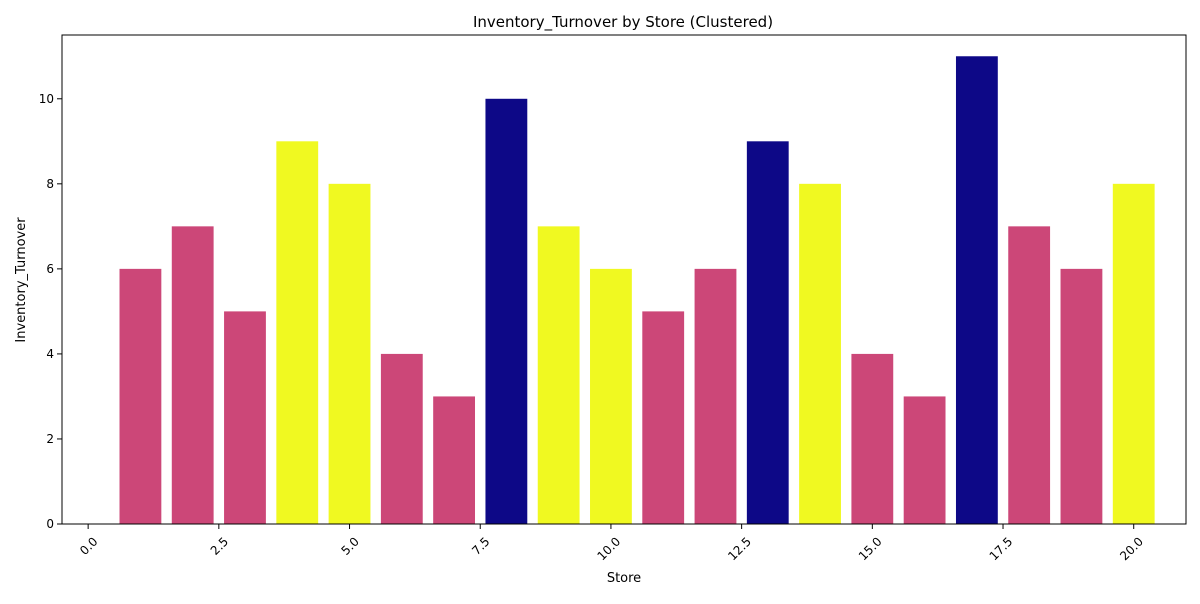 Image resolution: width=1200 pixels, height=604 pixels. Describe the element at coordinates (870, 548) in the screenshot. I see `x-tick-label: 15.0` at that location.